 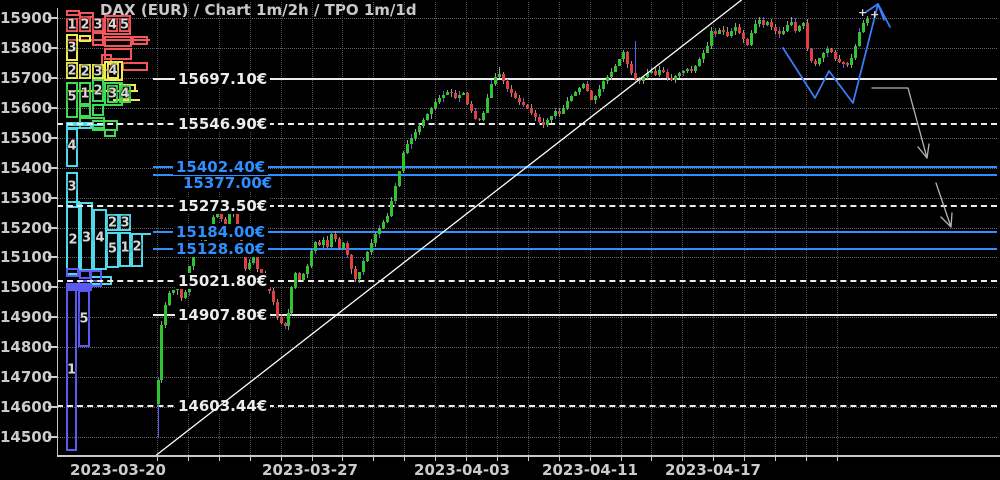 I want to click on price-level-label: 15402.40€, so click(x=221, y=166).